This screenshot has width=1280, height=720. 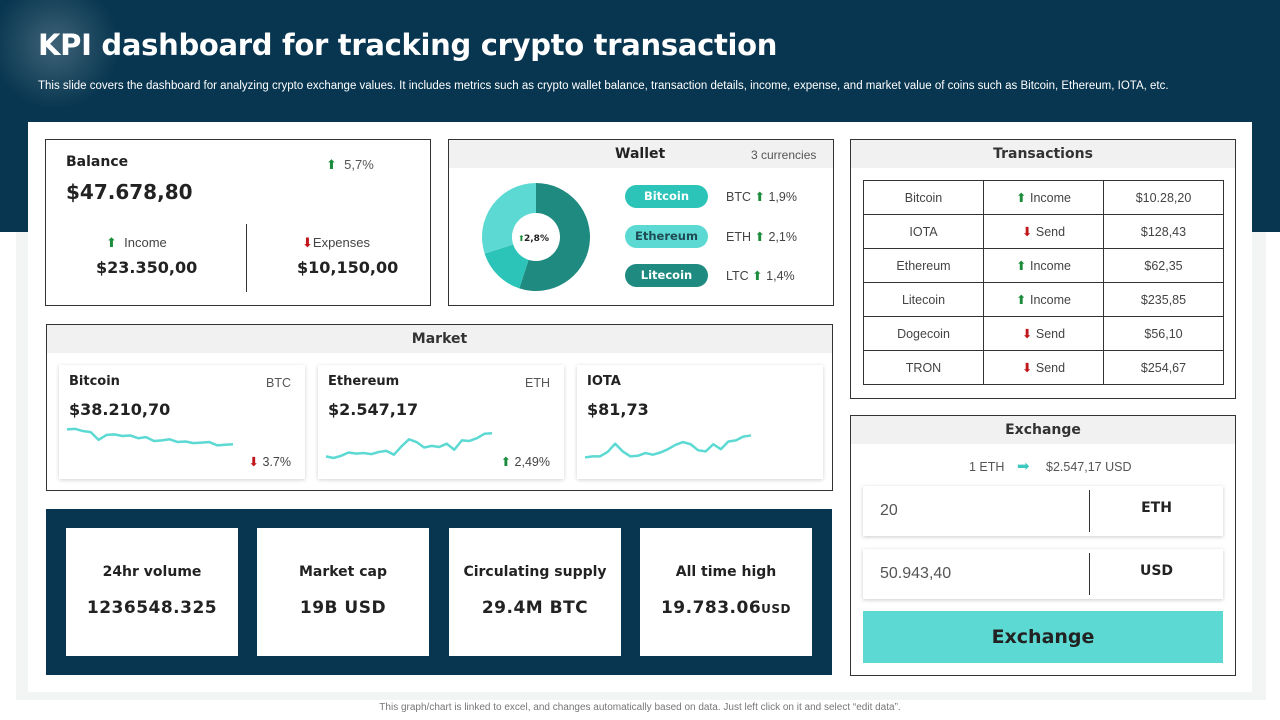 I want to click on stat-value: 19.783.06USD, so click(x=726, y=608).